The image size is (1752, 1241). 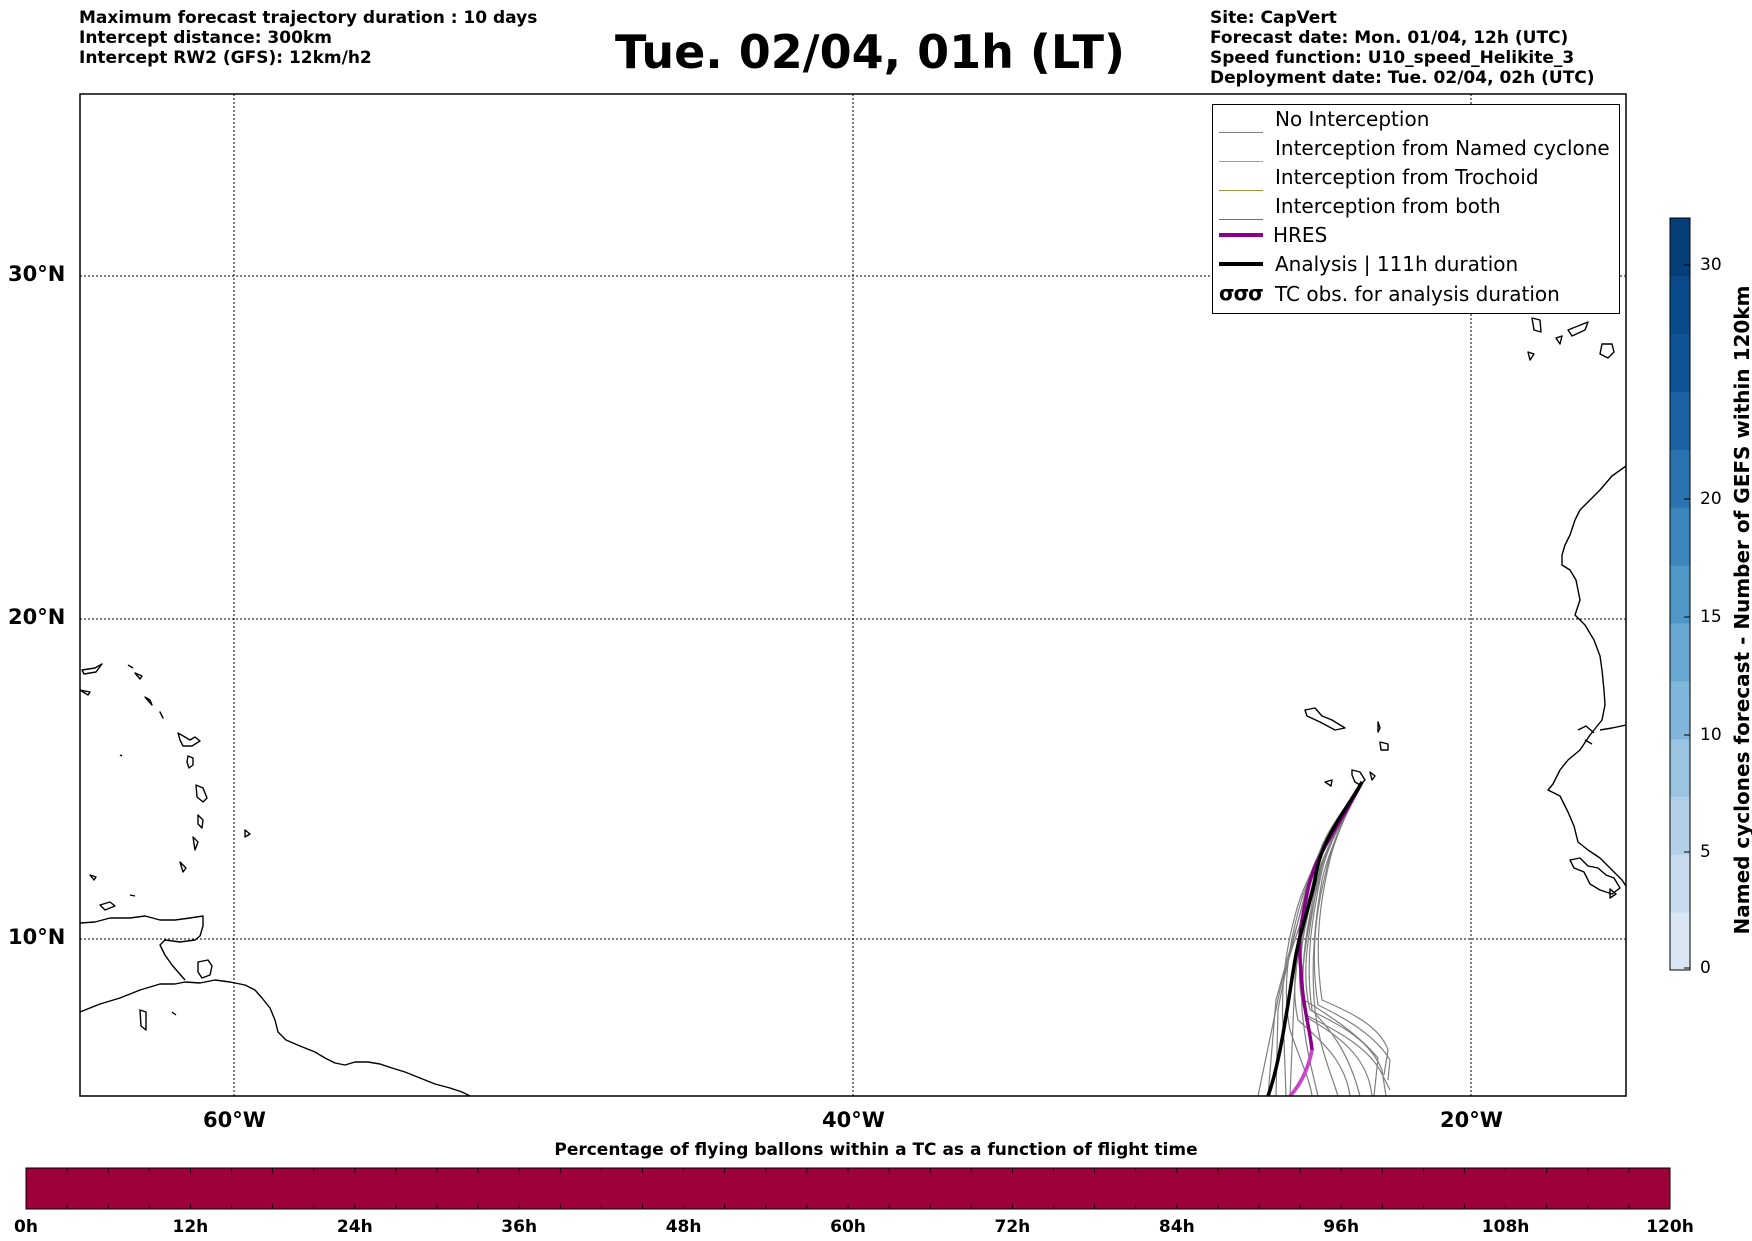 I want to click on africa-coast, so click(x=1586, y=676).